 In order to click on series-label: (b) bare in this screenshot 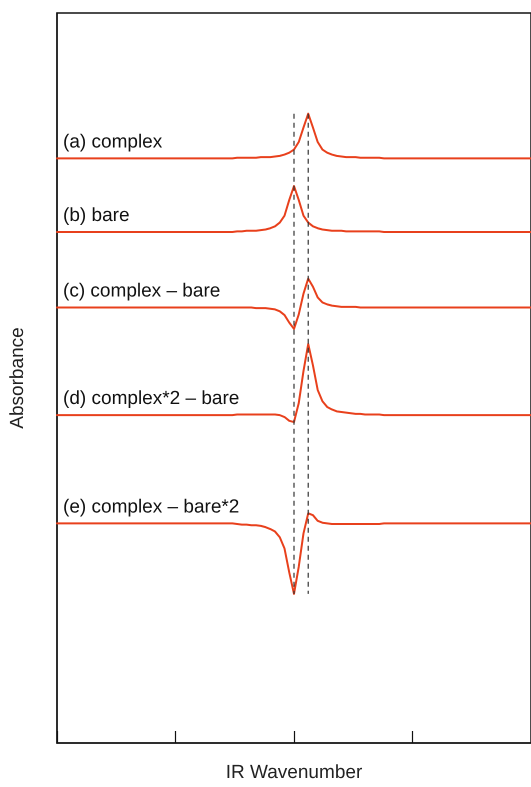, I will do `click(96, 215)`.